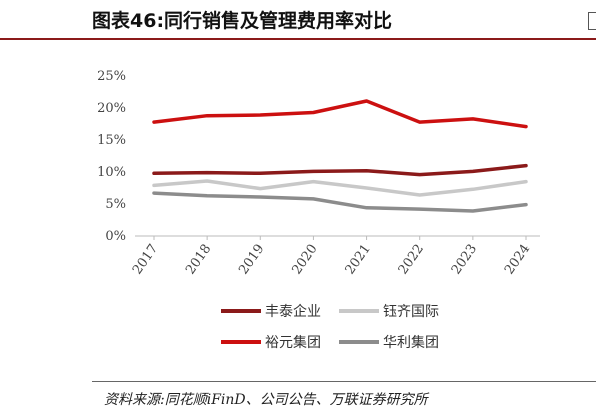  Describe the element at coordinates (592, 21) in the screenshot. I see `title-edge-decoration` at that location.